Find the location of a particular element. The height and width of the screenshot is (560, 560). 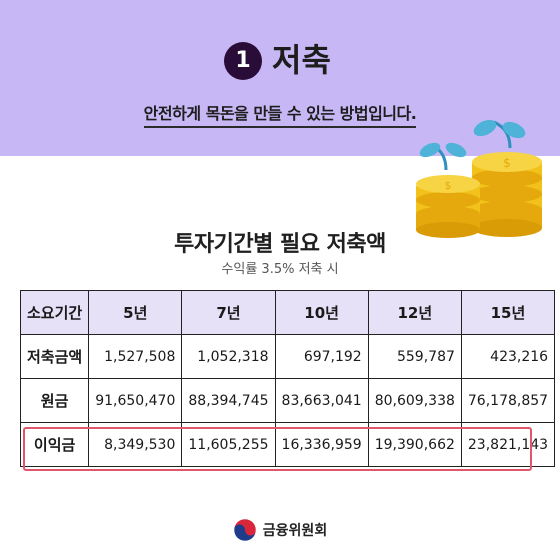

table-cell: 19,390,662 is located at coordinates (414, 444).